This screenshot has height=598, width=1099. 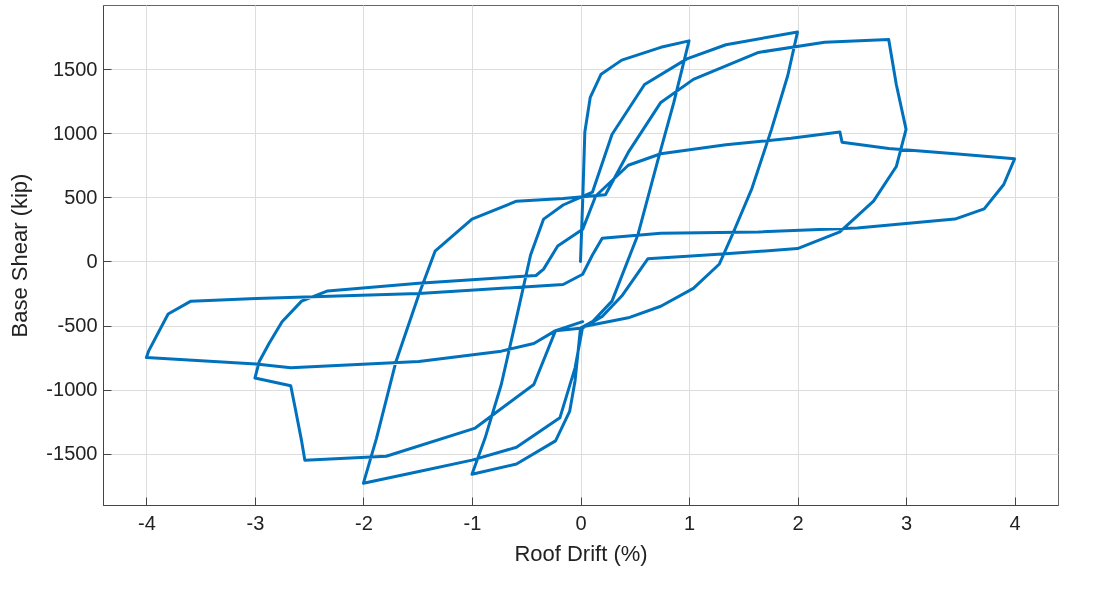 What do you see at coordinates (255, 522) in the screenshot?
I see `x-tick-label: -3` at bounding box center [255, 522].